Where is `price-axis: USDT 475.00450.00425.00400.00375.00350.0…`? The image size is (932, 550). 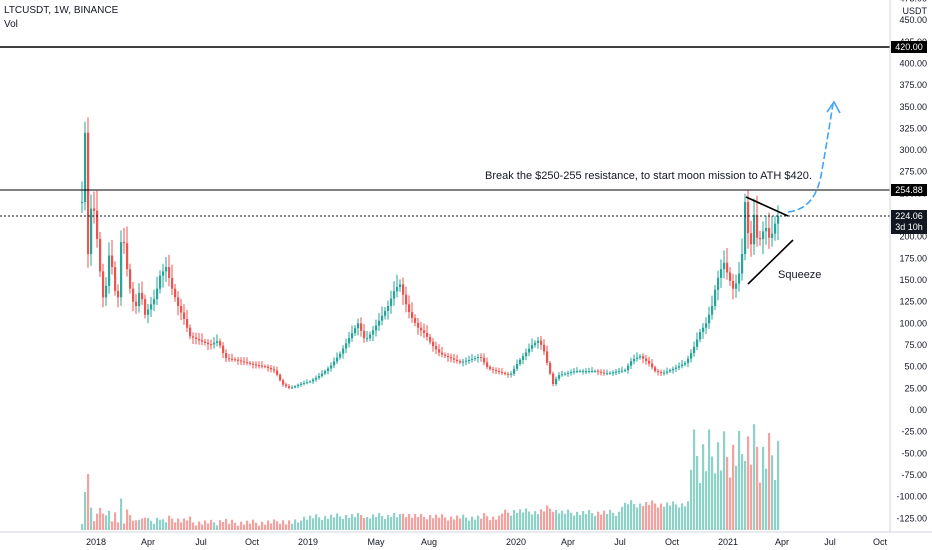 price-axis: USDT 475.00450.00425.00400.00375.00350.0… is located at coordinates (910, 266).